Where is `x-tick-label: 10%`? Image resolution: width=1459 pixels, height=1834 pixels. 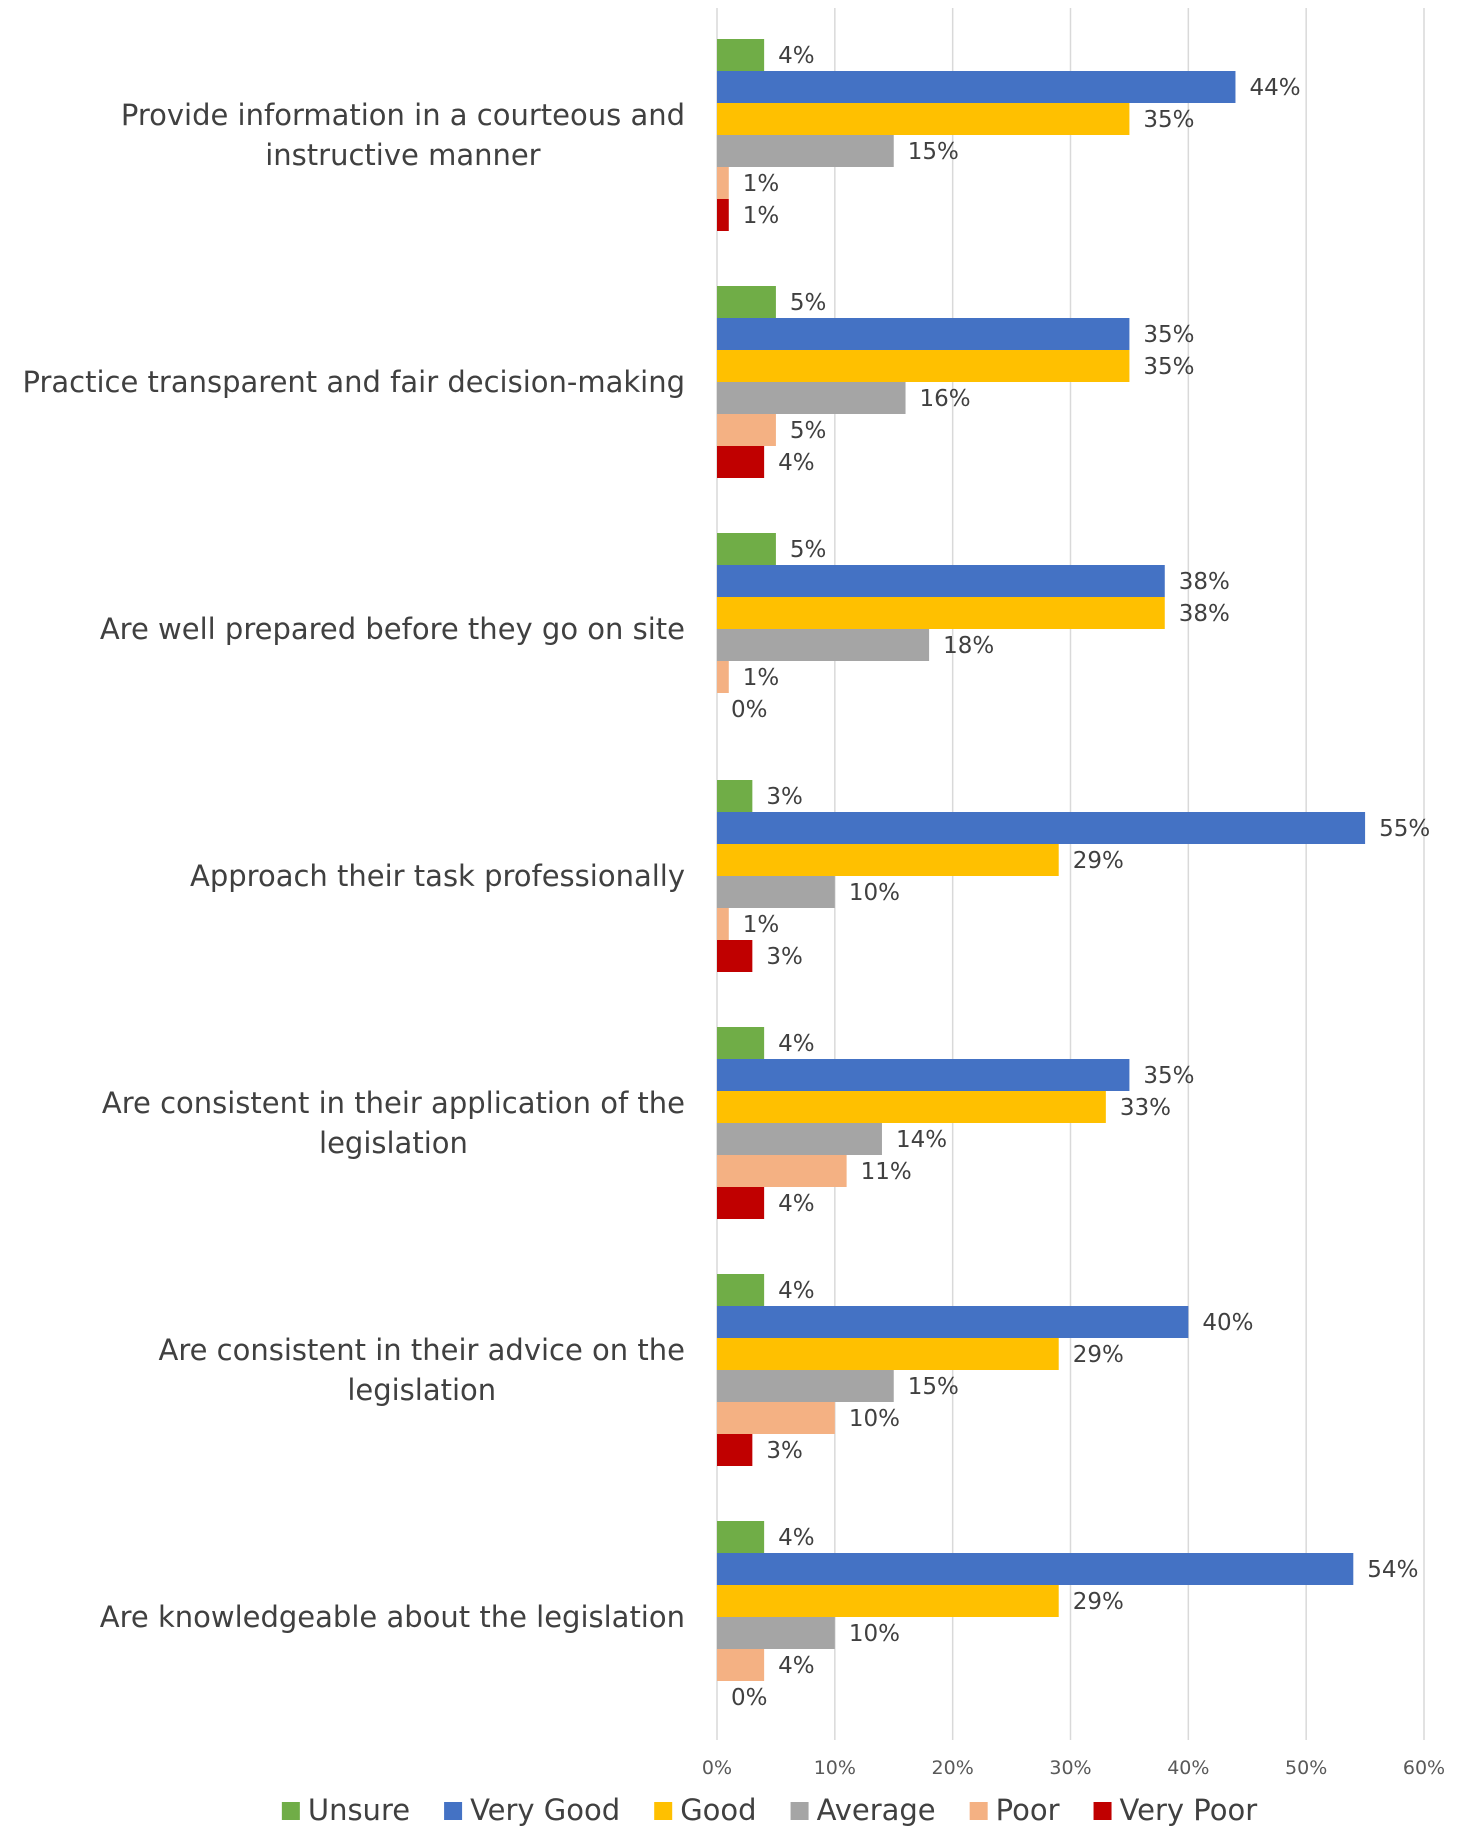 x-tick-label: 10% is located at coordinates (835, 1768).